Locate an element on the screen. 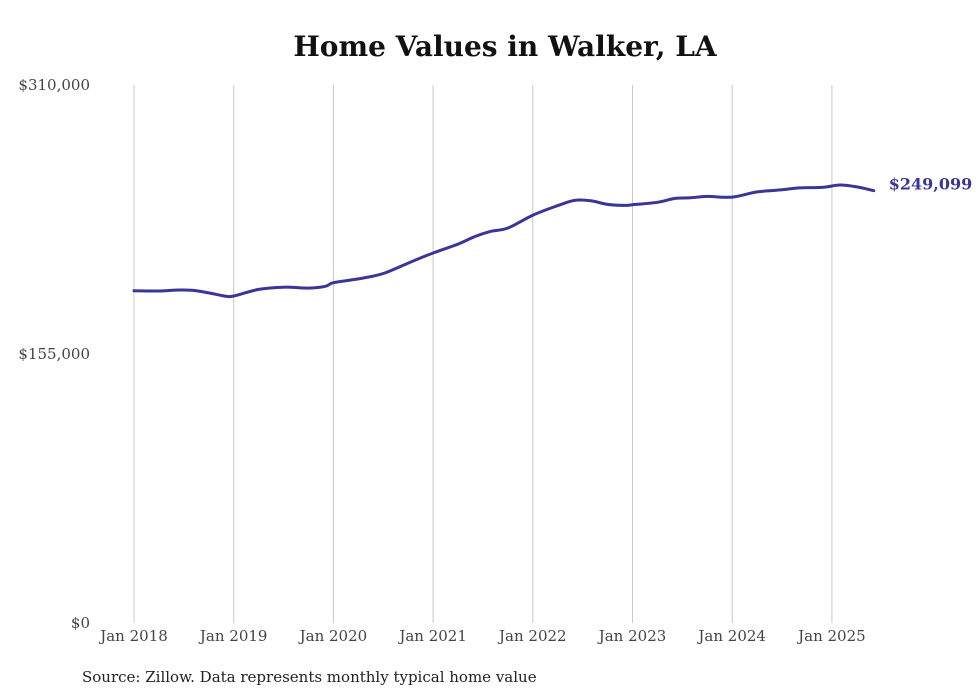 This screenshot has height=699, width=980. y-tick-label-0: $0 is located at coordinates (80, 623).